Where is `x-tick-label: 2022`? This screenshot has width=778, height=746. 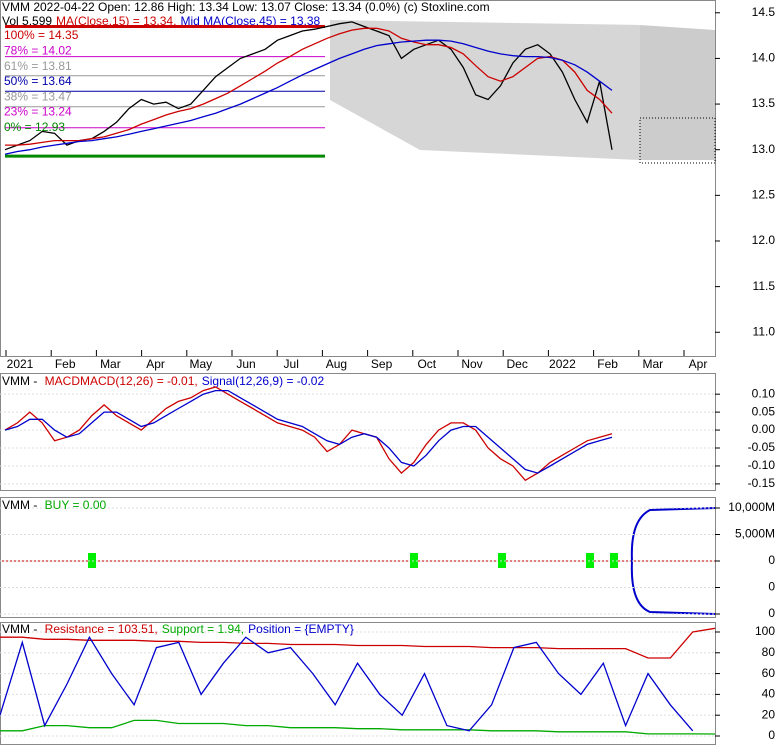 x-tick-label: 2022 is located at coordinates (562, 364).